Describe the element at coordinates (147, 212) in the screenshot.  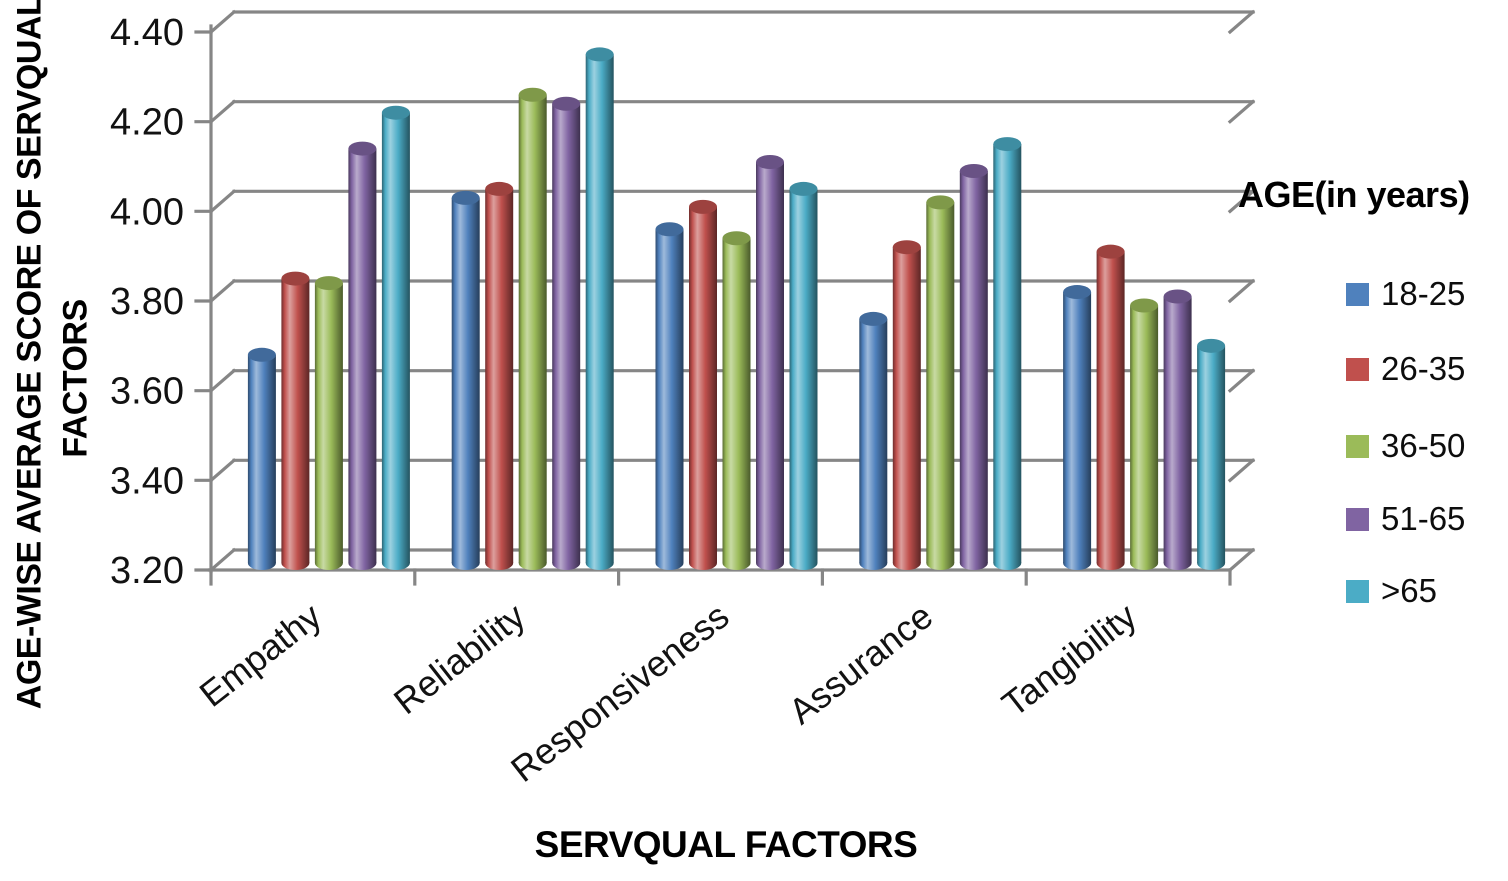
I see `y-tick-label-4.00: 4.00` at that location.